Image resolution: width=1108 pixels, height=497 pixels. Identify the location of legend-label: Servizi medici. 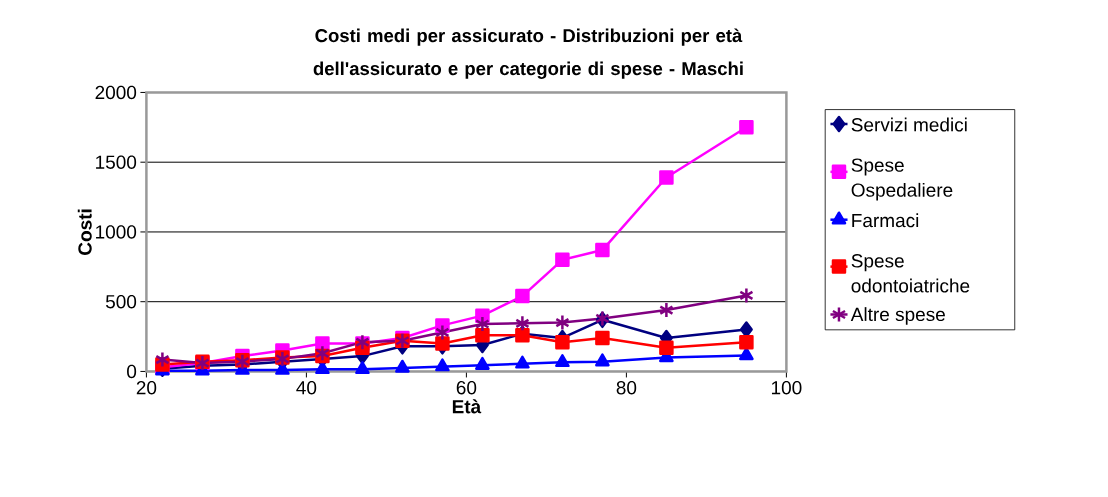
(909, 124).